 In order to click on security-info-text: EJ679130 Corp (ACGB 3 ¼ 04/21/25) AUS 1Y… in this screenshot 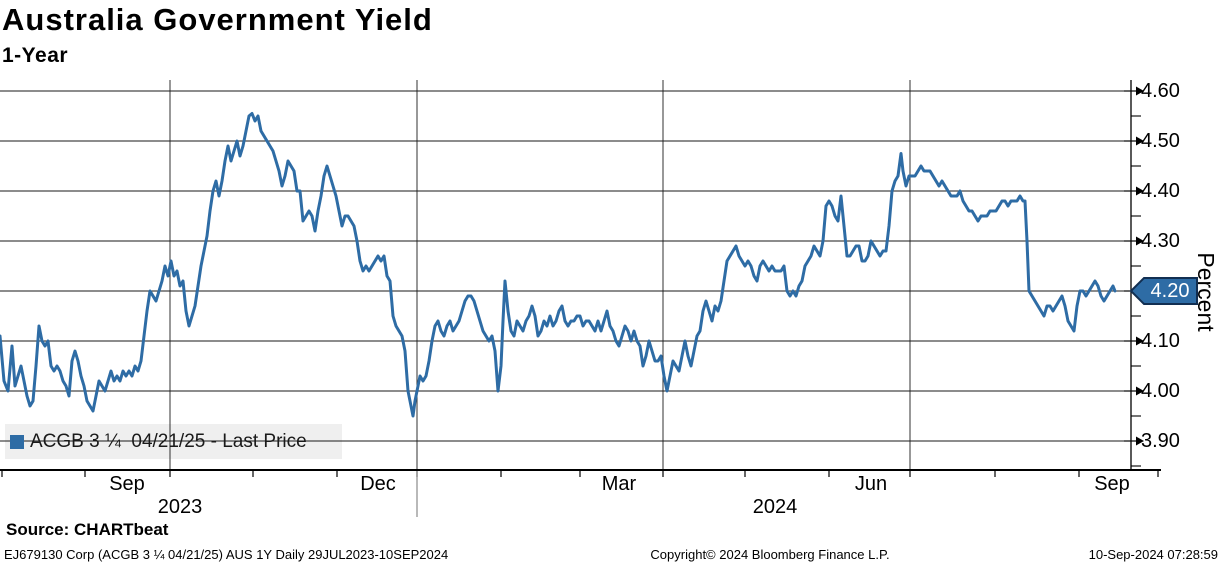, I will do `click(226, 554)`.